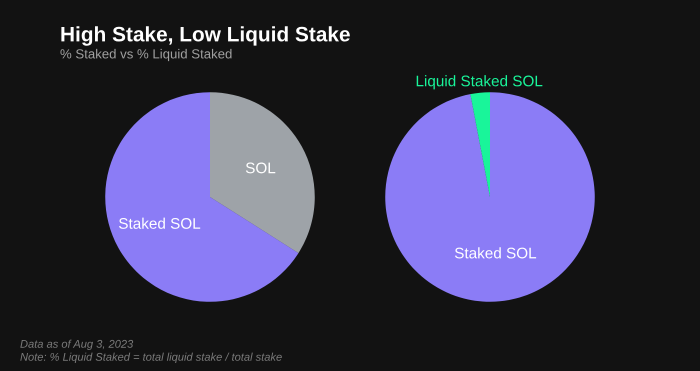  Describe the element at coordinates (479, 82) in the screenshot. I see `slice-label: Liquid Staked SOL` at that location.